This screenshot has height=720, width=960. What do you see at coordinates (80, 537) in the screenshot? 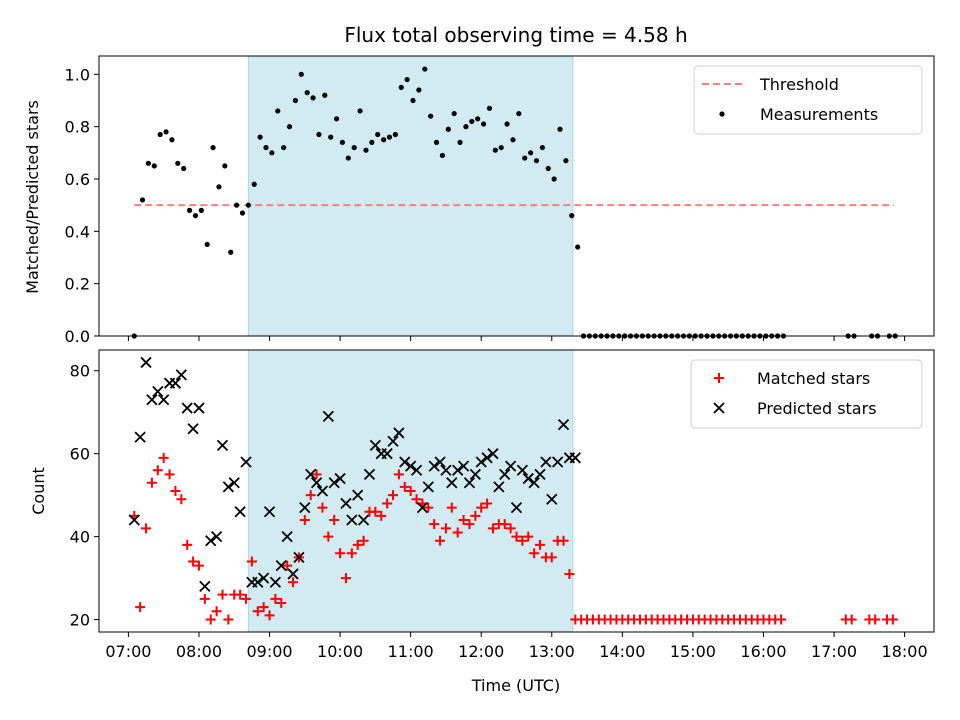
I see `bottom-y-tick-label: 40` at bounding box center [80, 537].